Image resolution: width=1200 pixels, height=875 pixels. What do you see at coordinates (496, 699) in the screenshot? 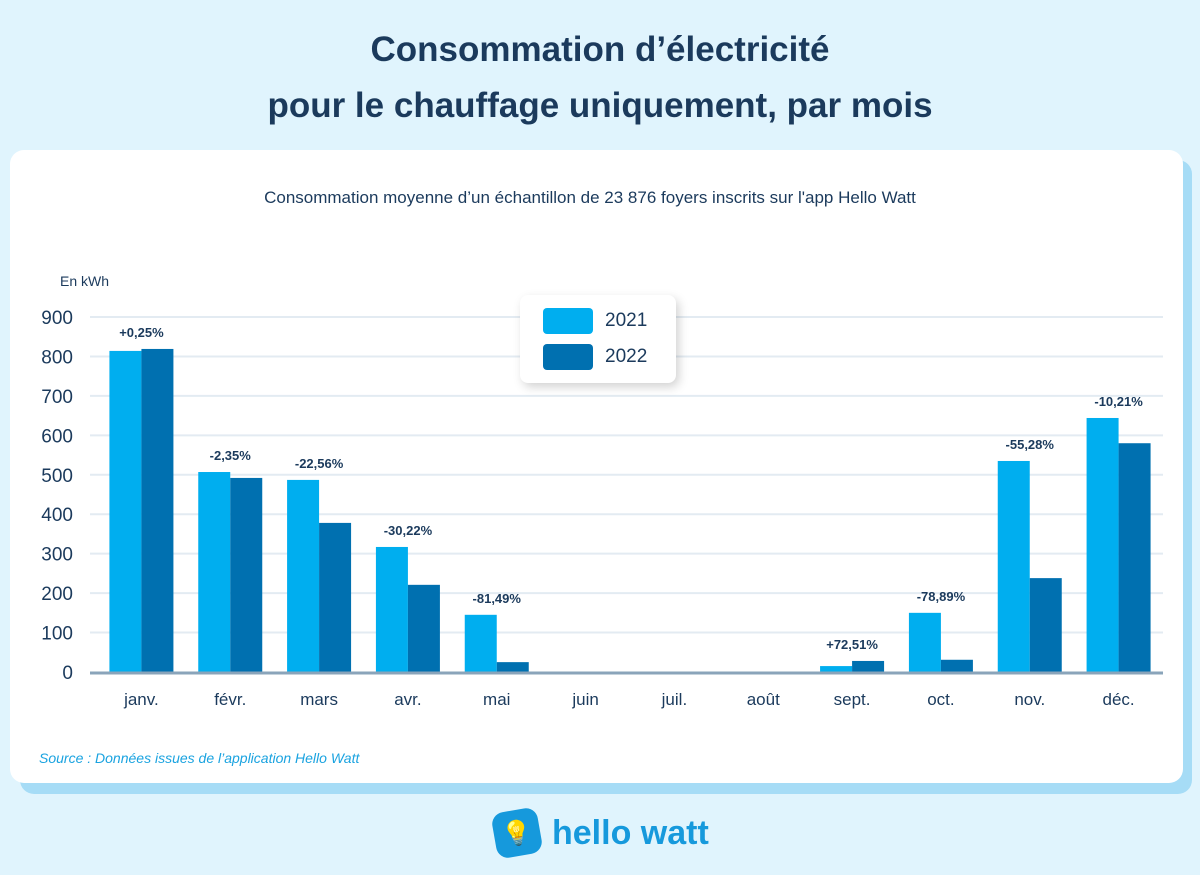
I see `x-tick-label: mai` at bounding box center [496, 699].